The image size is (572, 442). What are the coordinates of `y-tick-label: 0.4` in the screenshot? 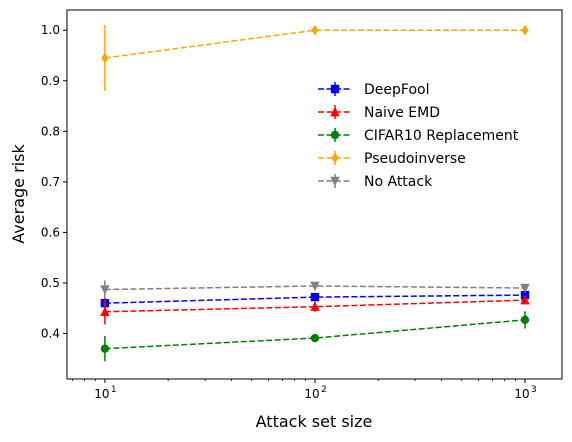 It's located at (50, 334).